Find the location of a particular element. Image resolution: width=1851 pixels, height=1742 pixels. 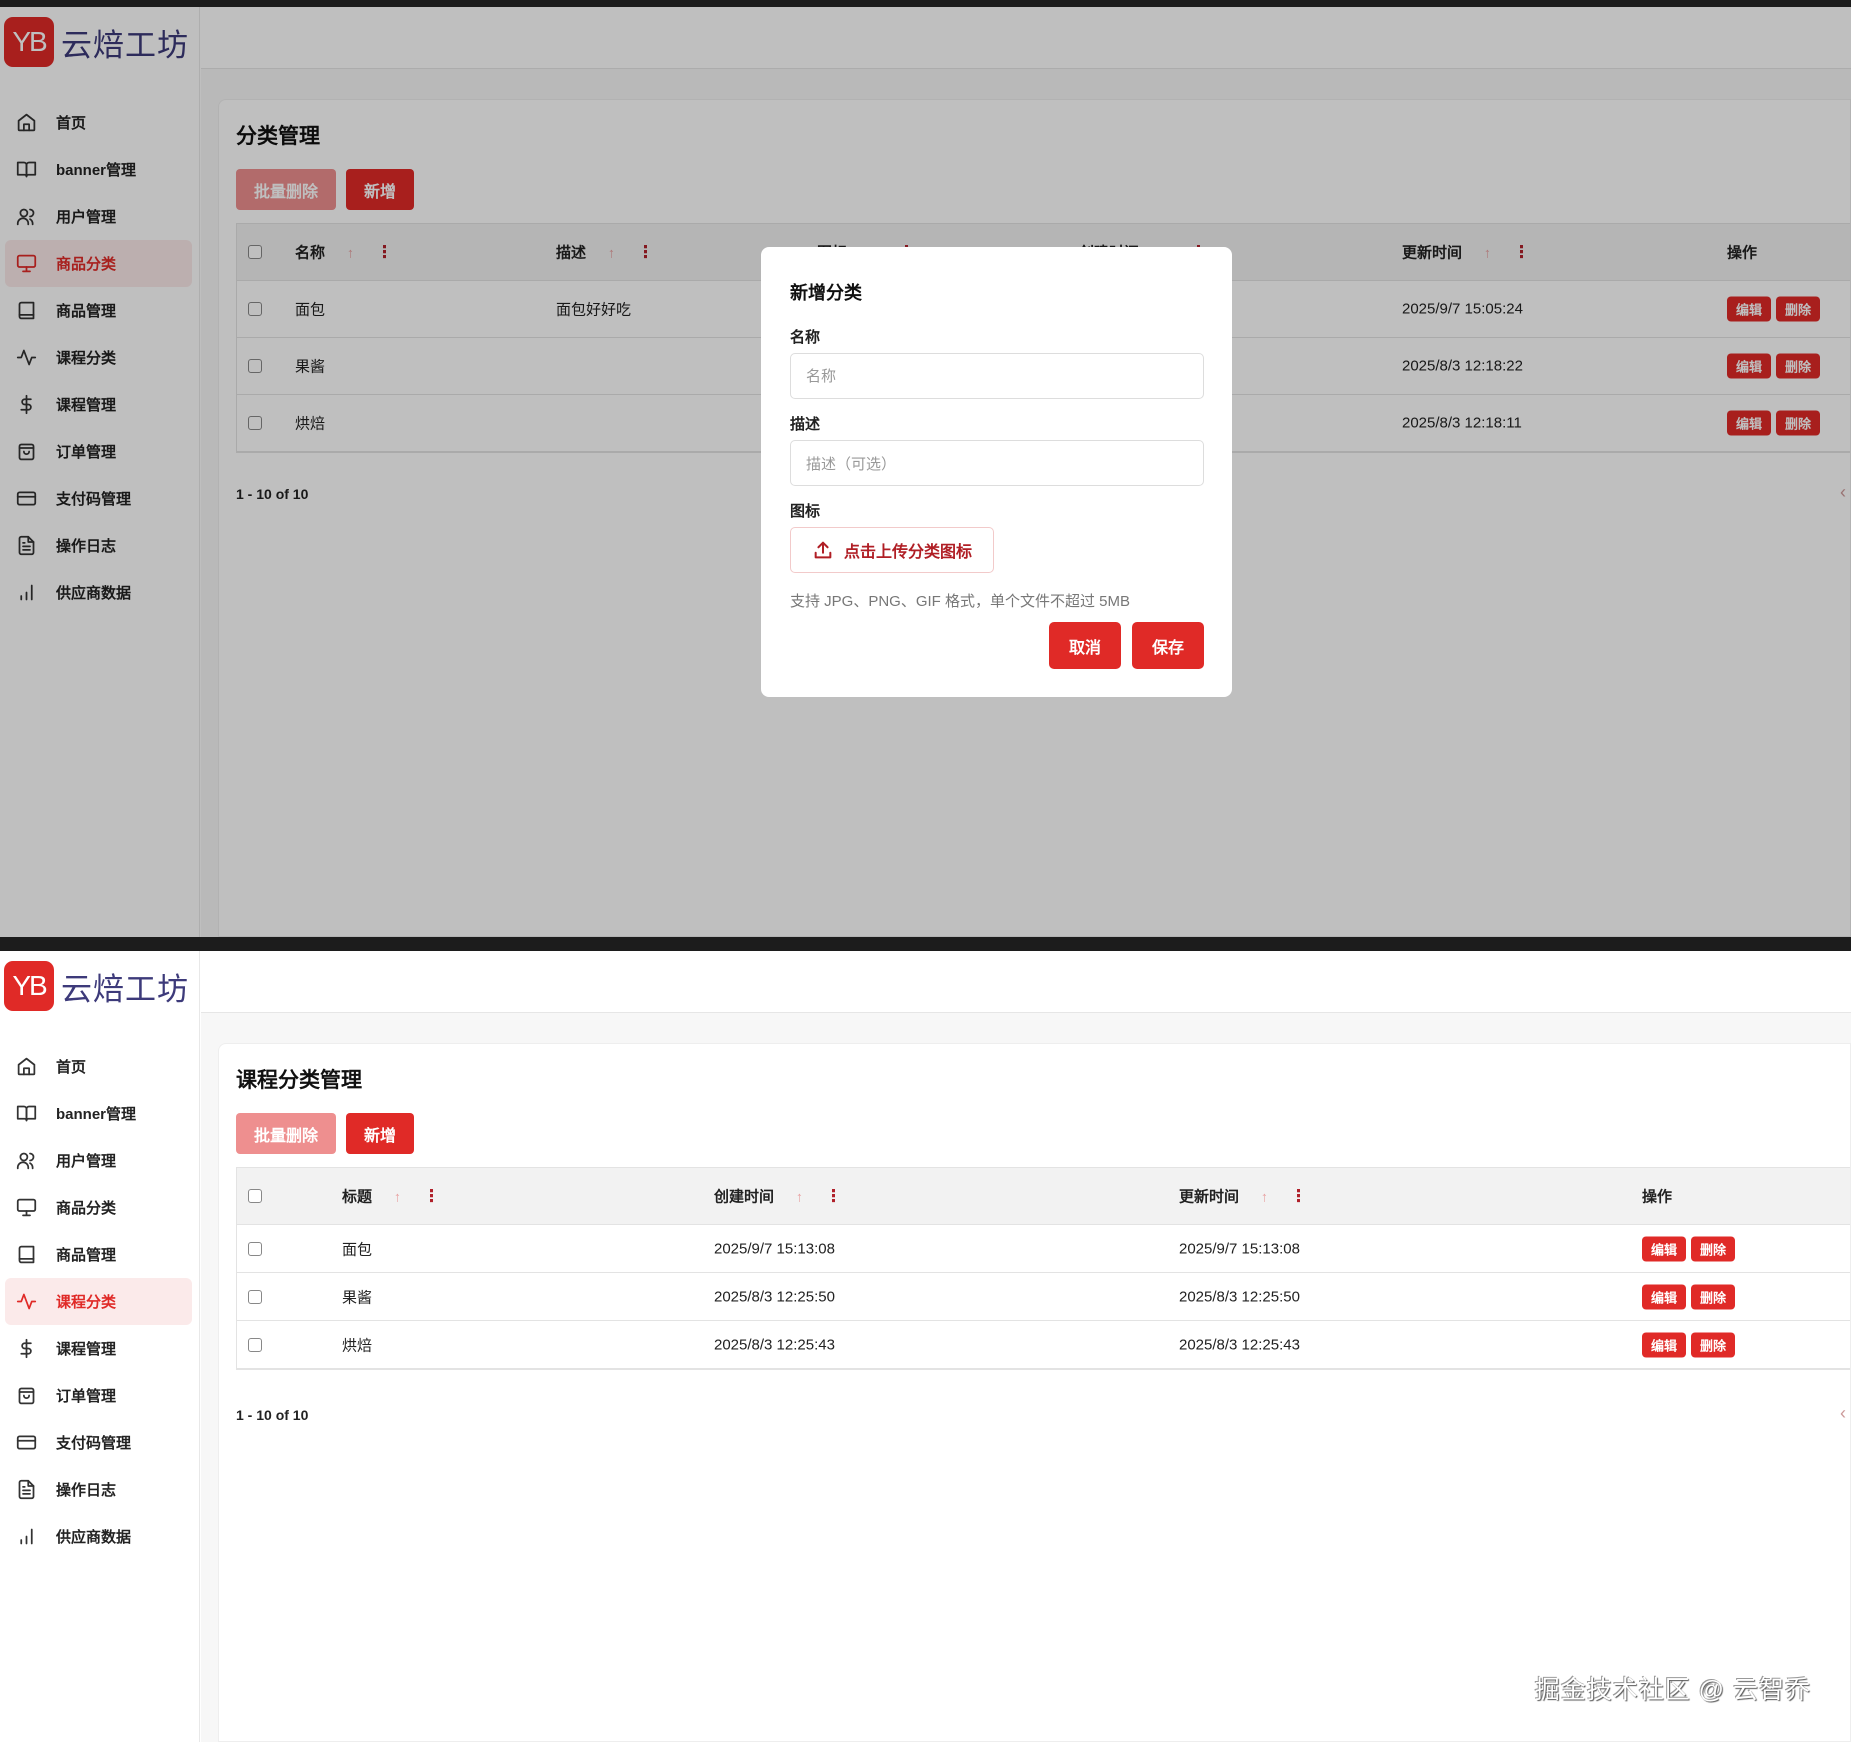

column-header: 创建时间 ↑ ⋮ is located at coordinates (778, 1196).